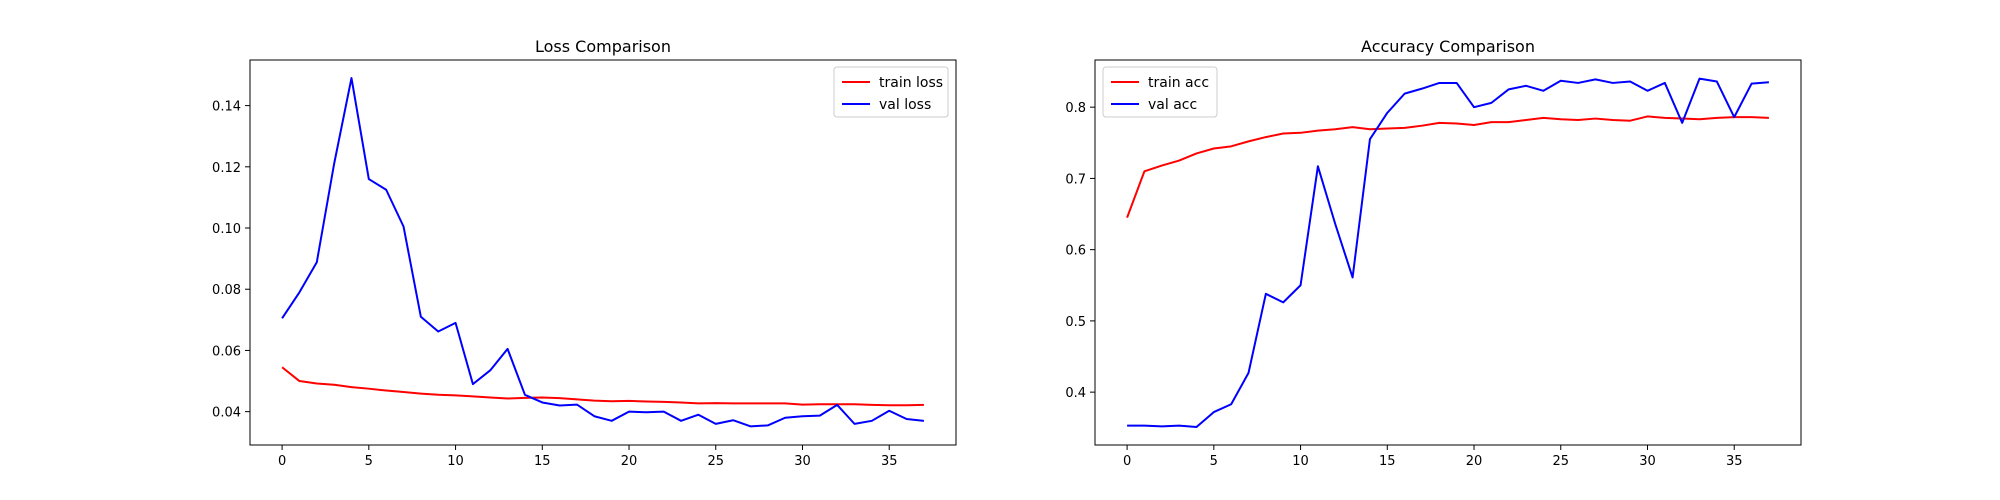 The width and height of the screenshot is (2000, 500). What do you see at coordinates (905, 105) in the screenshot?
I see `legend-label: val loss` at bounding box center [905, 105].